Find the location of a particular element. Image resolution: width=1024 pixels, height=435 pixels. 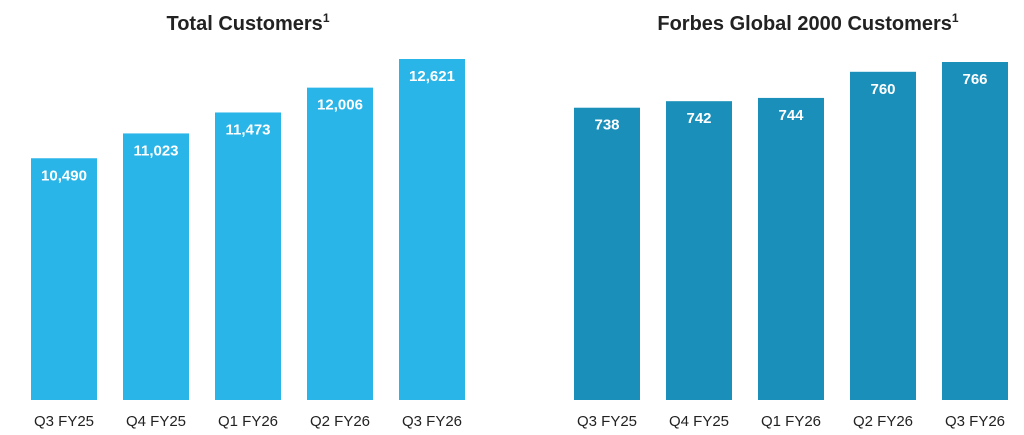

data-label-q3-fy25: 738 is located at coordinates (606, 125).